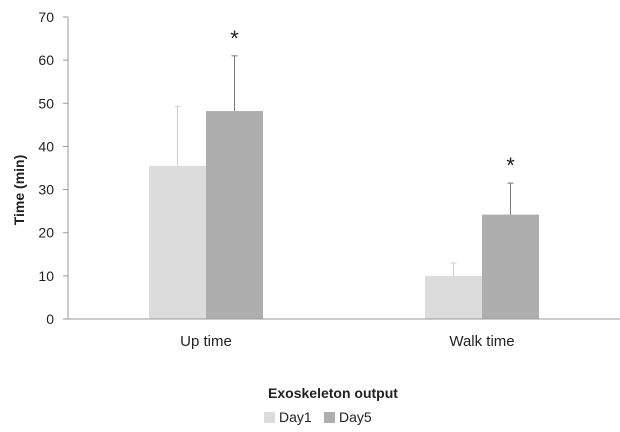 This screenshot has width=620, height=432. Describe the element at coordinates (318, 417) in the screenshot. I see `legend: Day1 Day5` at that location.